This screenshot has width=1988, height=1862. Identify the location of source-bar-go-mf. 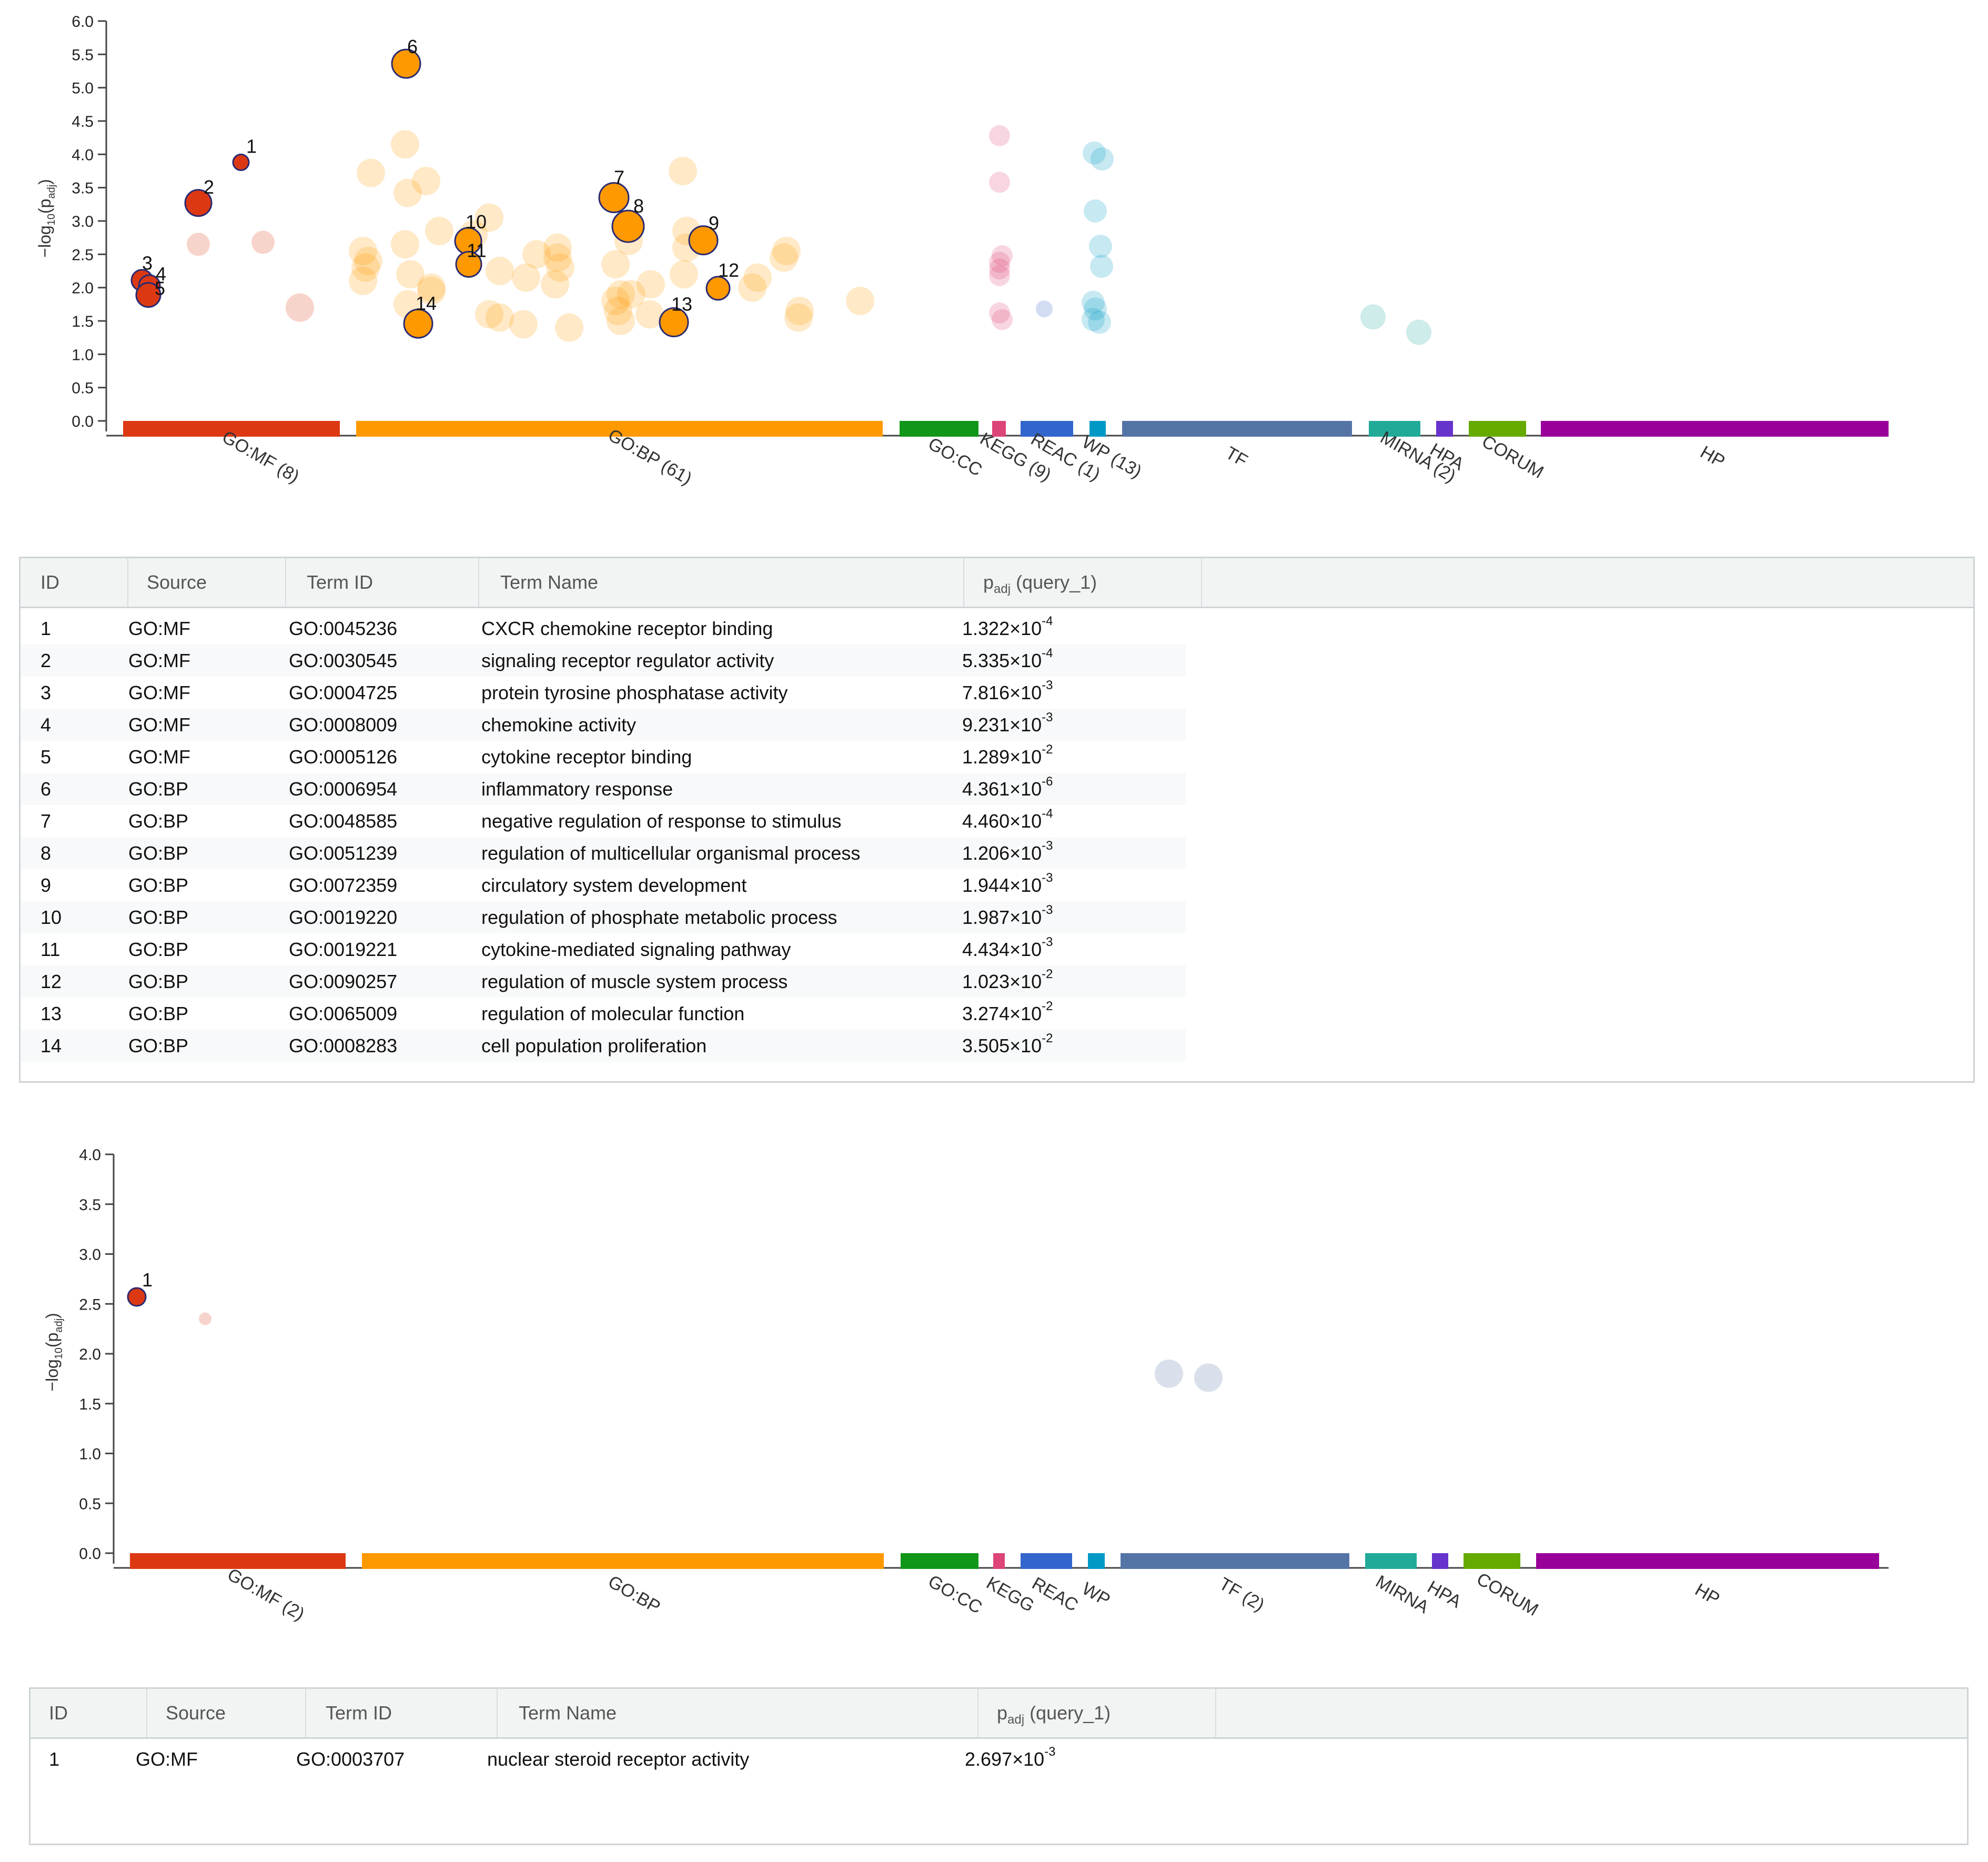
(231, 429).